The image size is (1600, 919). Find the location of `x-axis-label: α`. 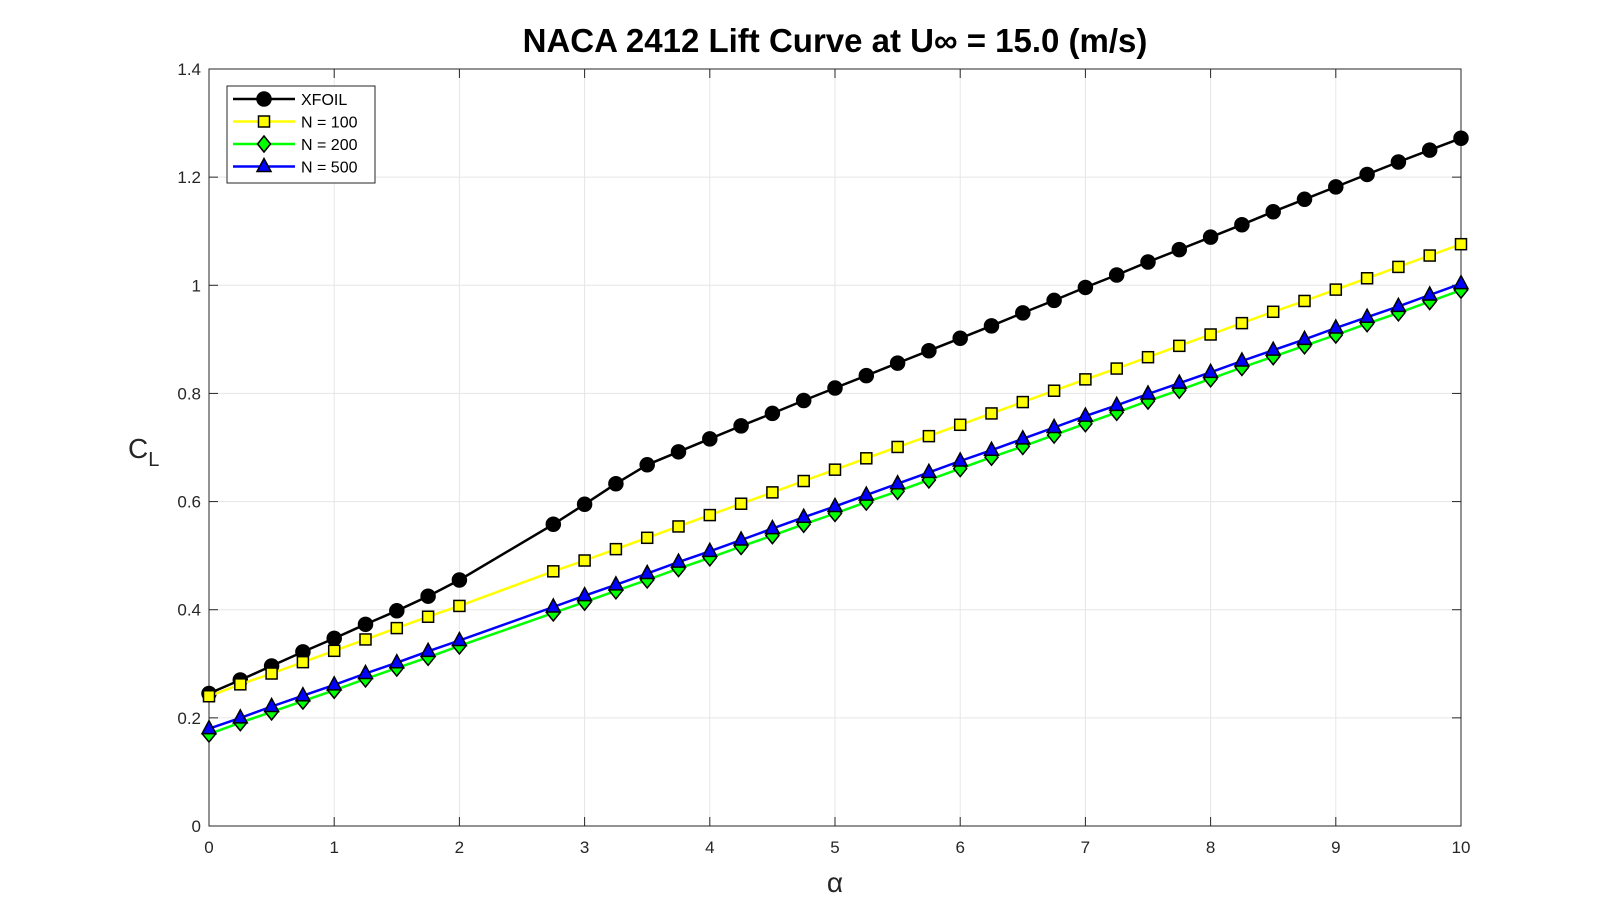

x-axis-label: α is located at coordinates (835, 882).